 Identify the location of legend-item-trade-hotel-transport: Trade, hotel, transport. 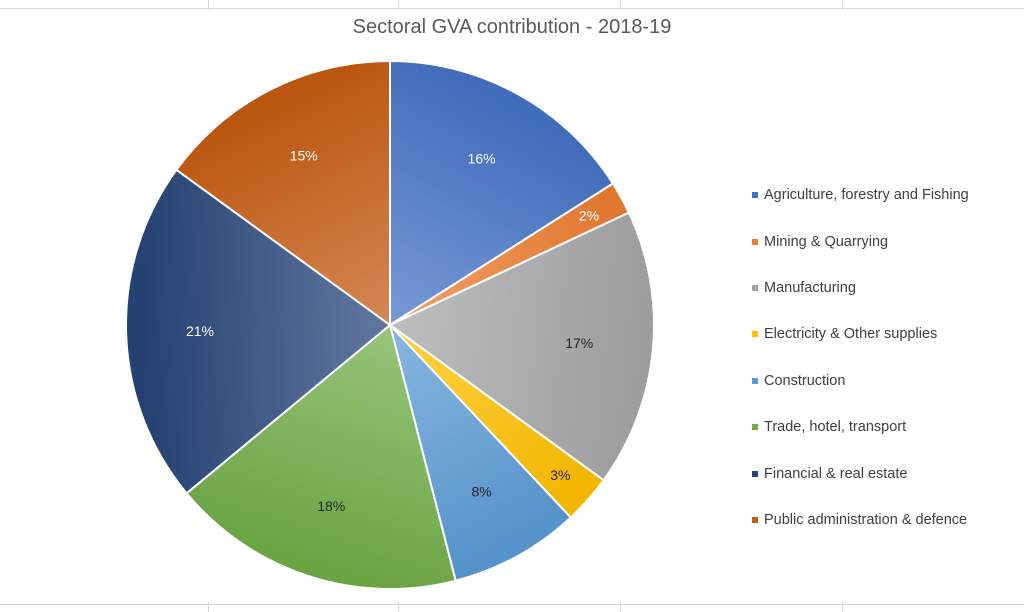
(860, 427).